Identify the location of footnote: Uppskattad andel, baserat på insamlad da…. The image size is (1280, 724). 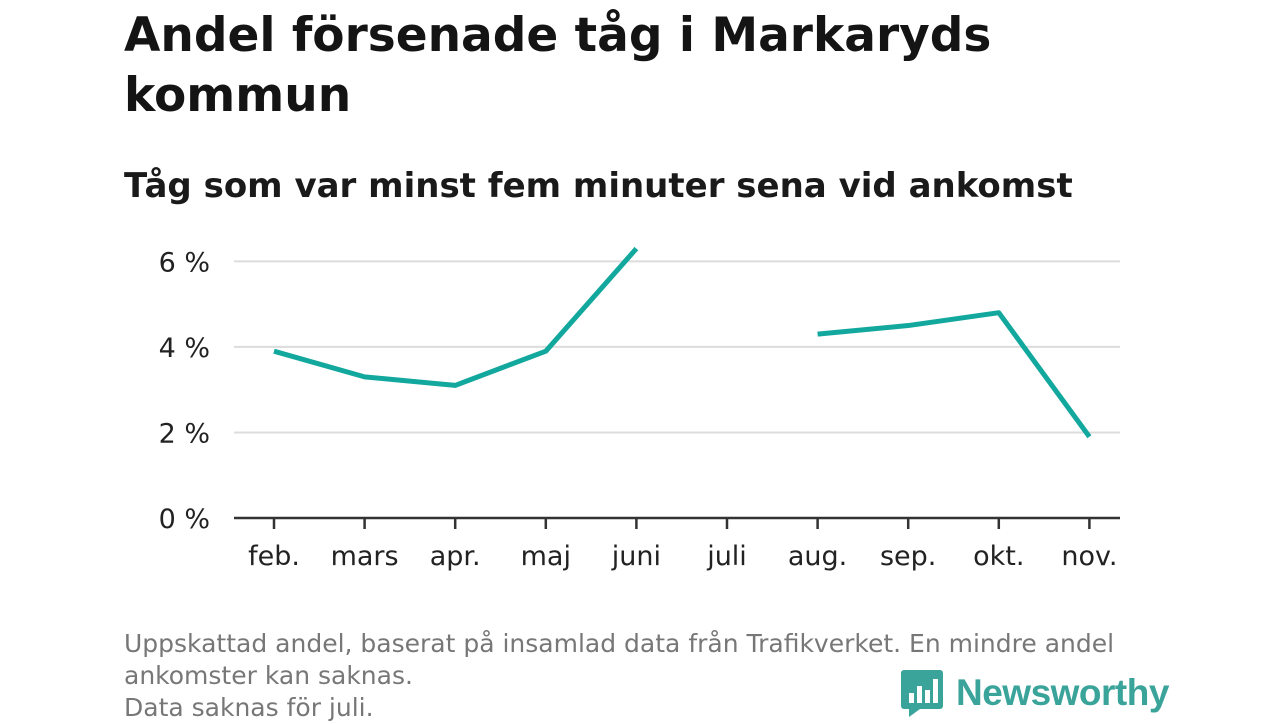
(619, 676).